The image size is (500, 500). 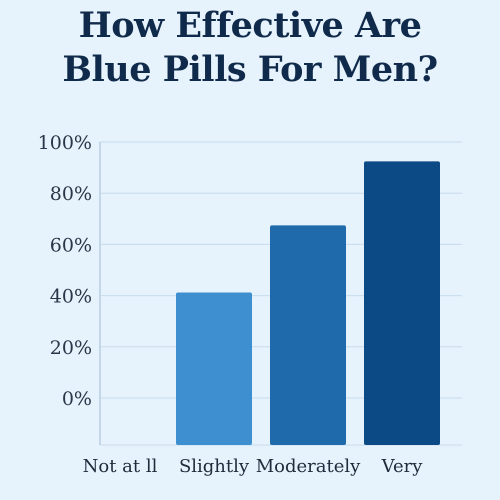 I want to click on y-tick-label: 80%, so click(x=71, y=194).